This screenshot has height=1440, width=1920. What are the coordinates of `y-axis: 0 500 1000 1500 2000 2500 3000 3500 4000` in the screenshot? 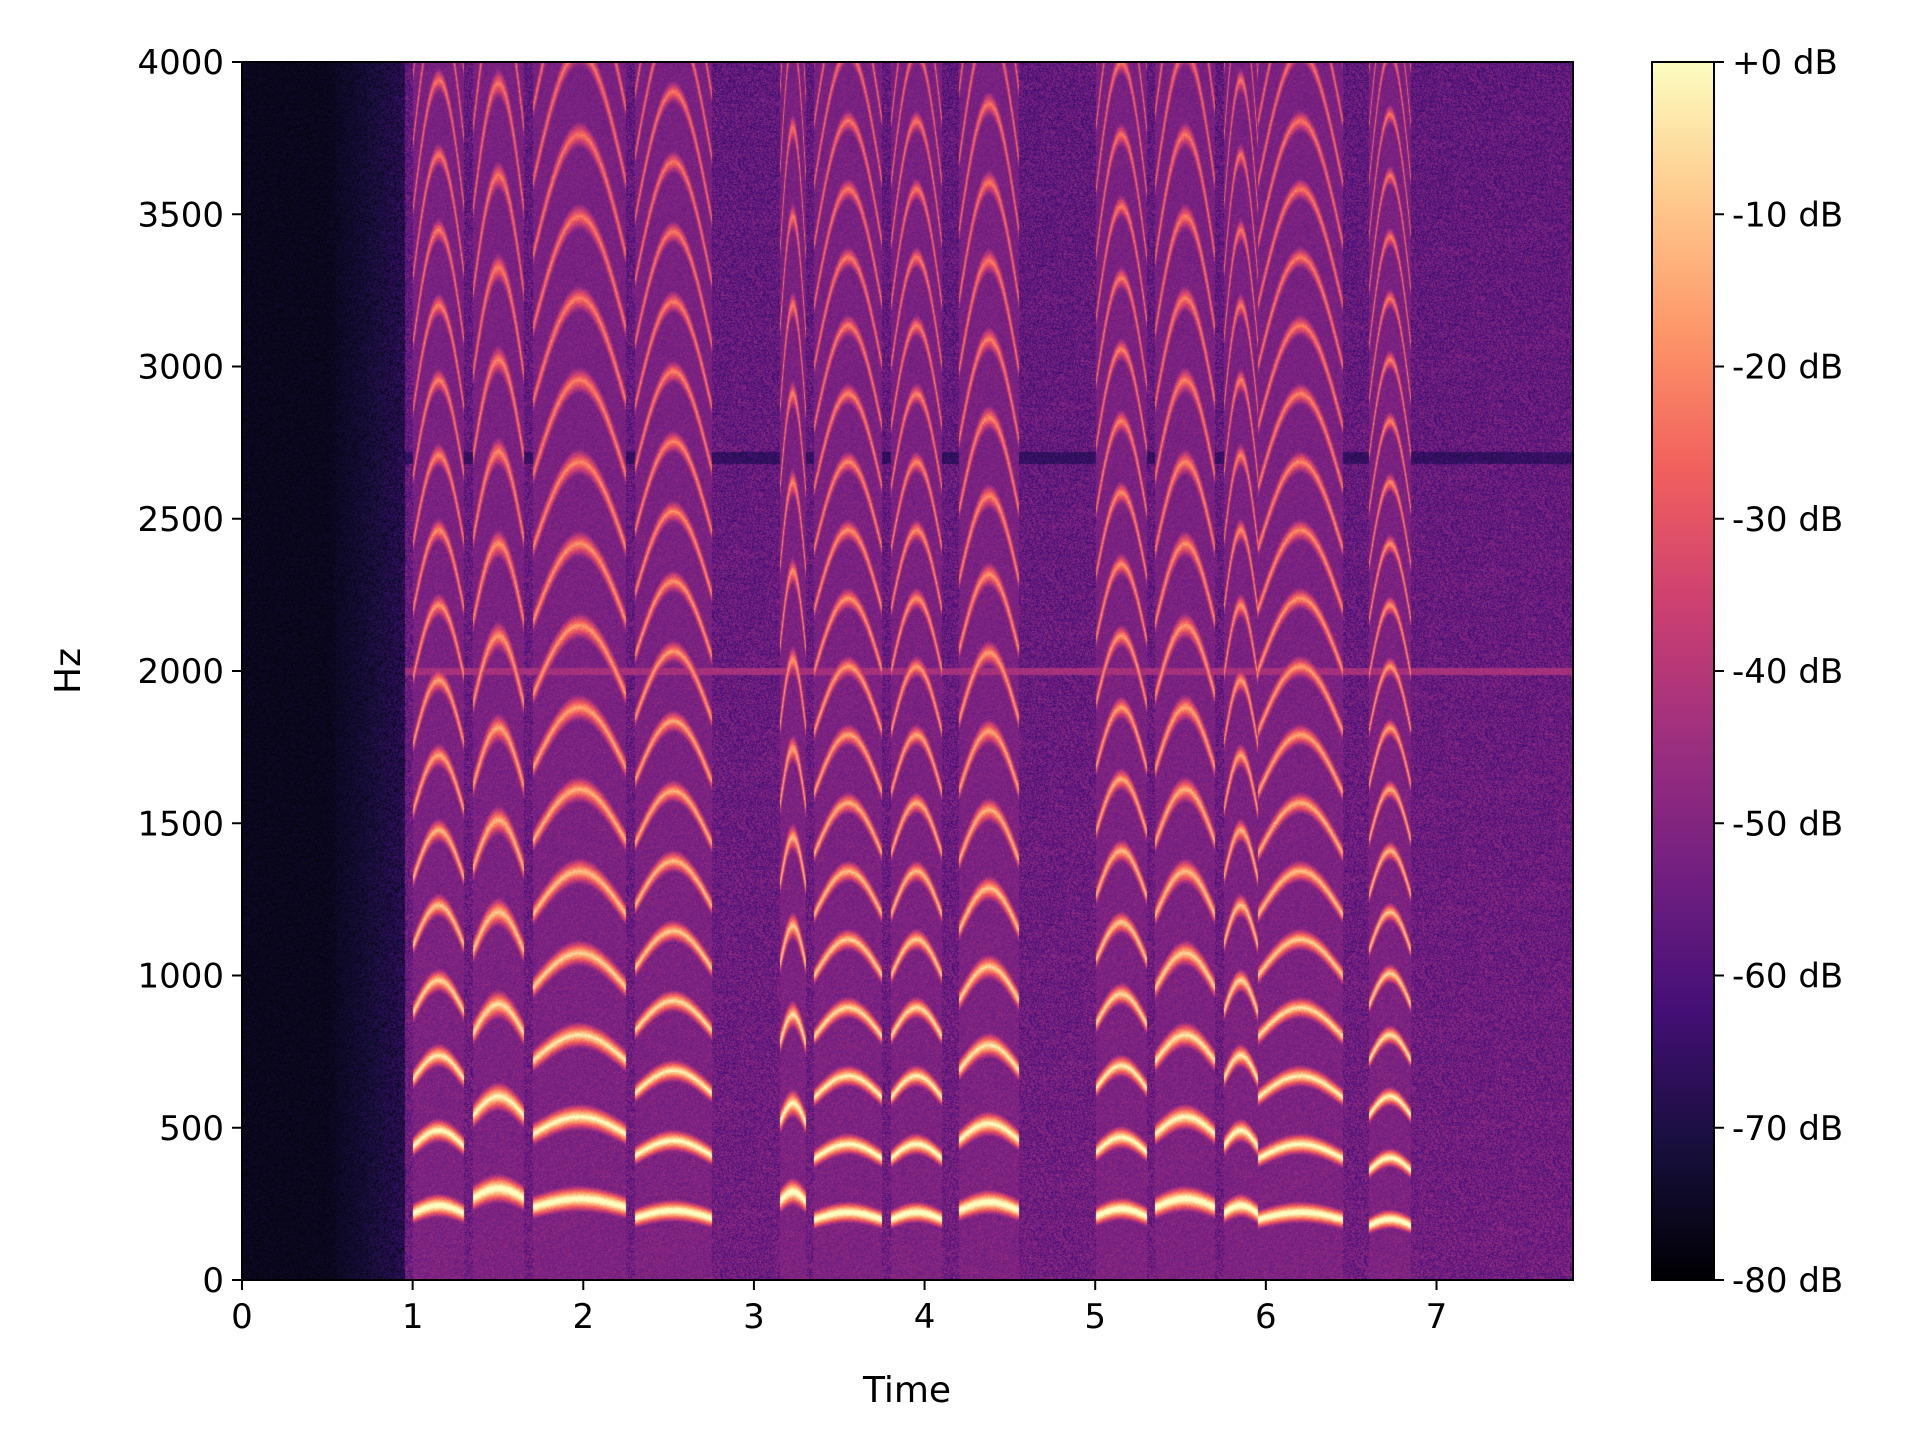 It's located at (189, 672).